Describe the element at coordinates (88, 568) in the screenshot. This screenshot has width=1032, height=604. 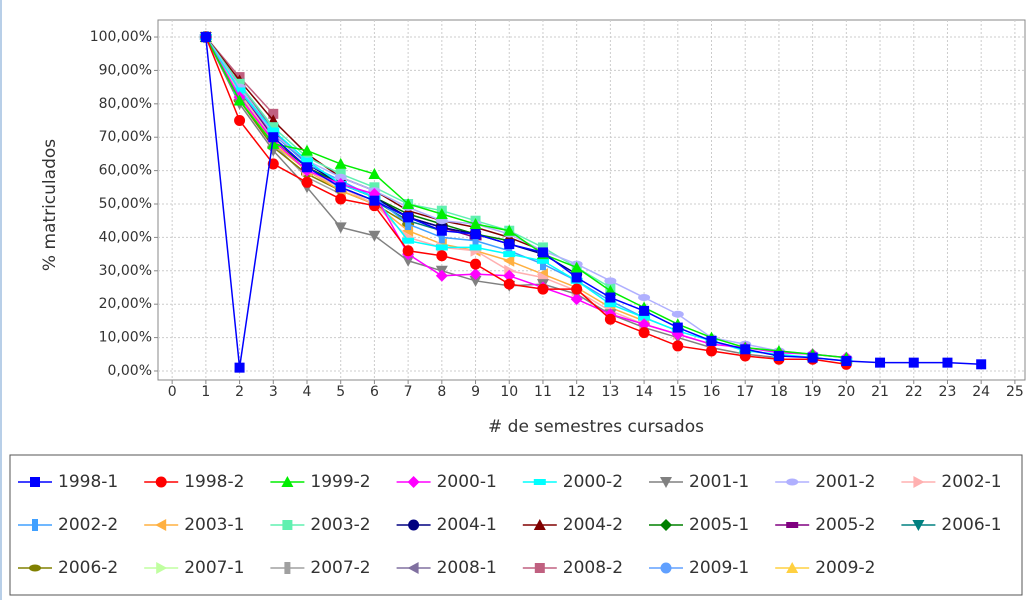
I see `legend-label: 2006-2` at that location.